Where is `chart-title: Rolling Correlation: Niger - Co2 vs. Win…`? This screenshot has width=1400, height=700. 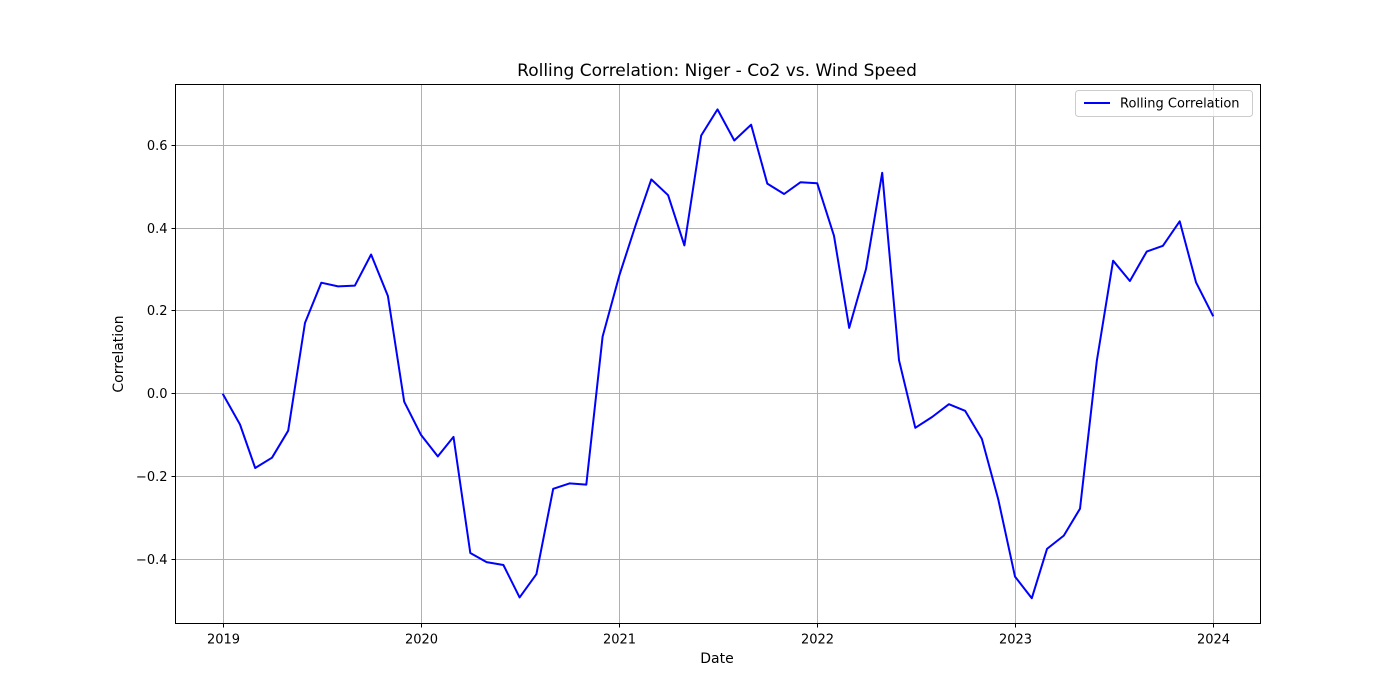
chart-title: Rolling Correlation: Niger - Co2 vs. Win… is located at coordinates (717, 71).